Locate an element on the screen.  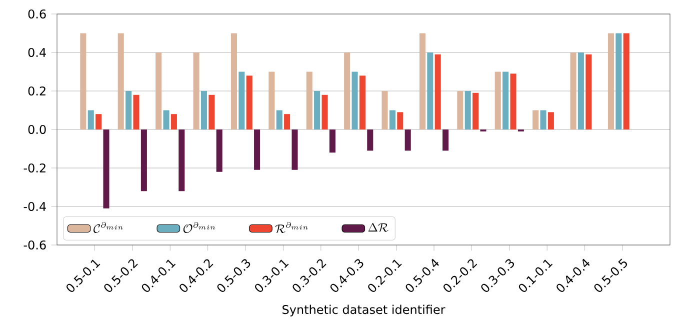
legend-label: $\Delta\mathcal{R}$ is located at coordinates (378, 227).